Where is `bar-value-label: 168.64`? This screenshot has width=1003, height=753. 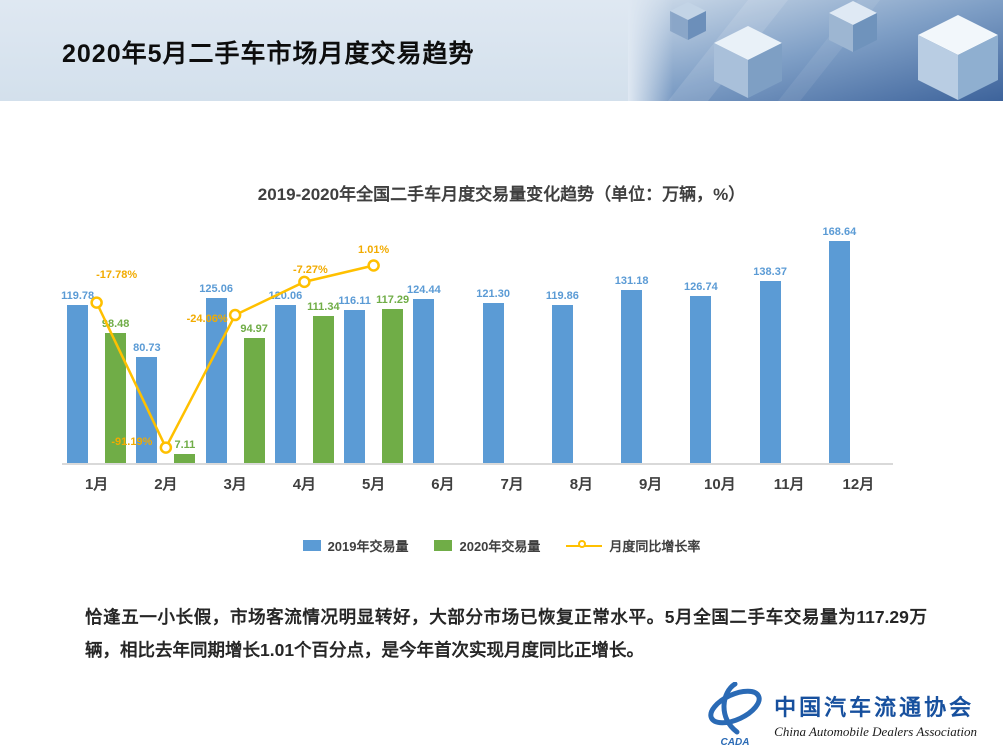
bar-value-label: 168.64 is located at coordinates (839, 231).